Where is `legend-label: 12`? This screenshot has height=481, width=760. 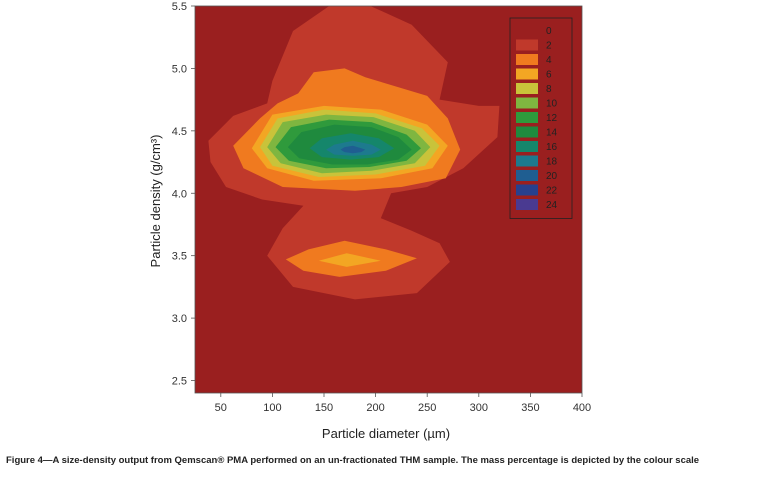
legend-label: 12 is located at coordinates (552, 118).